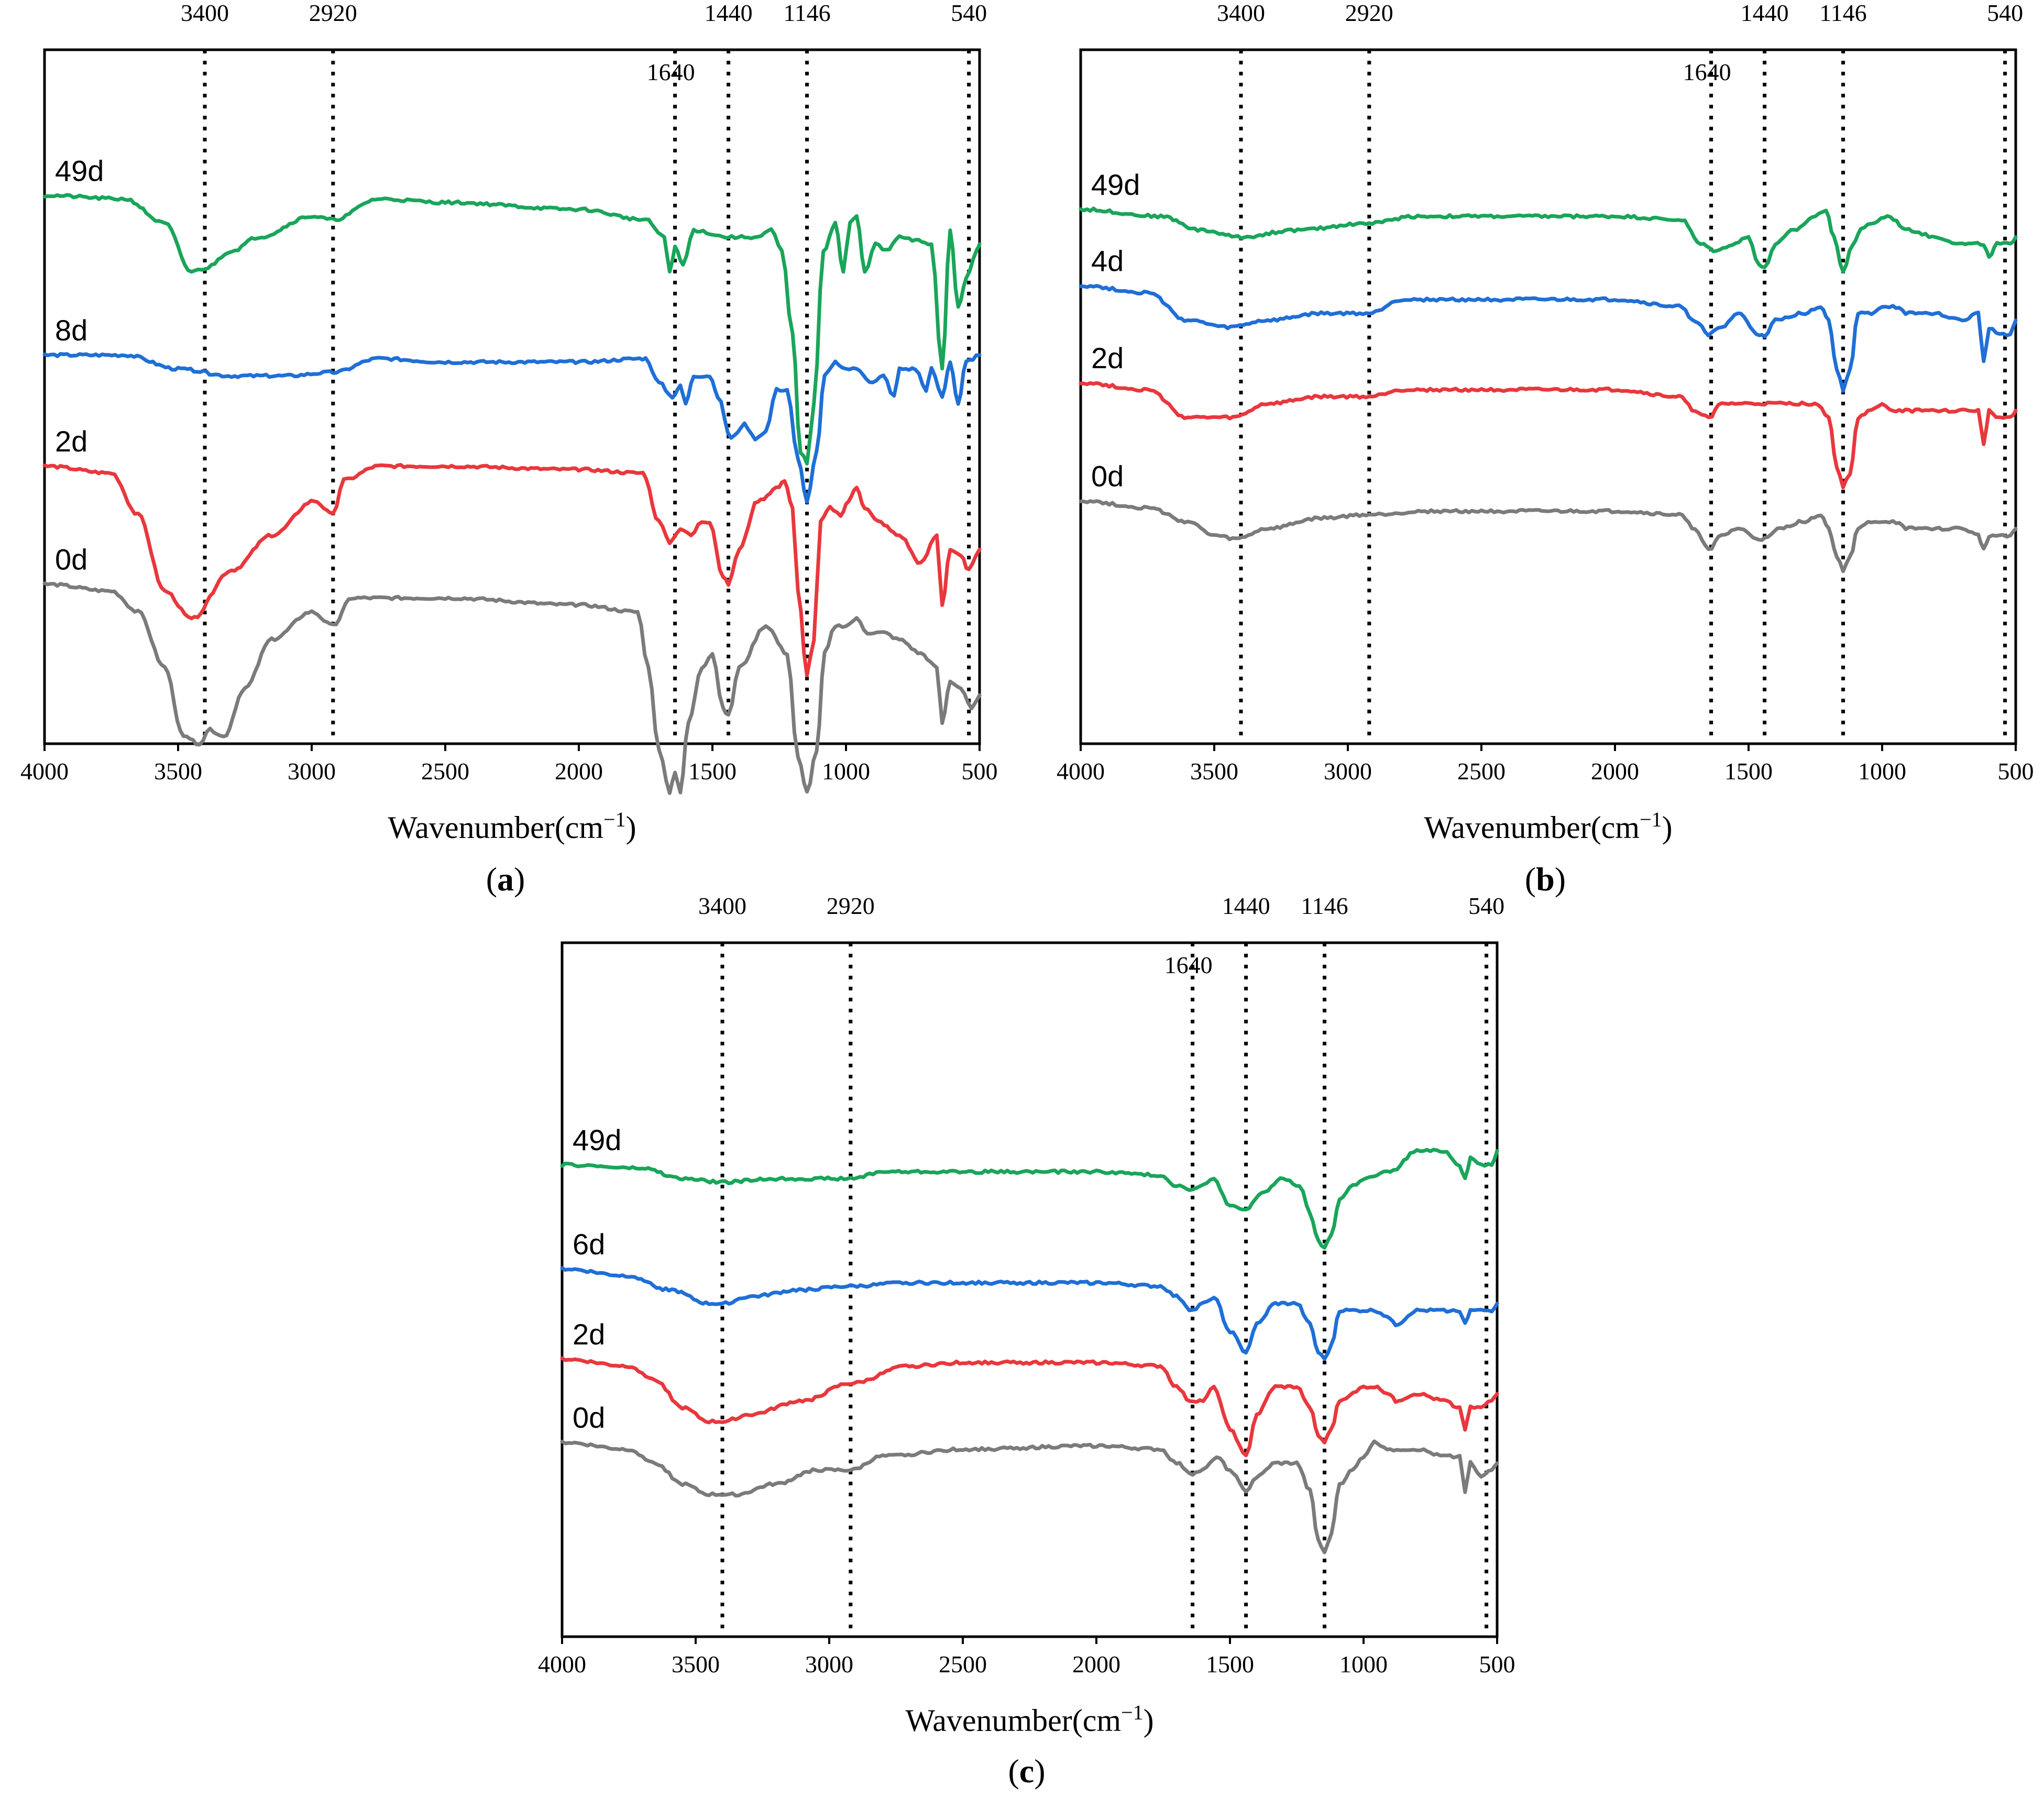 Image resolution: width=2044 pixels, height=1798 pixels. I want to click on spectrum-a-8d, so click(512, 428).